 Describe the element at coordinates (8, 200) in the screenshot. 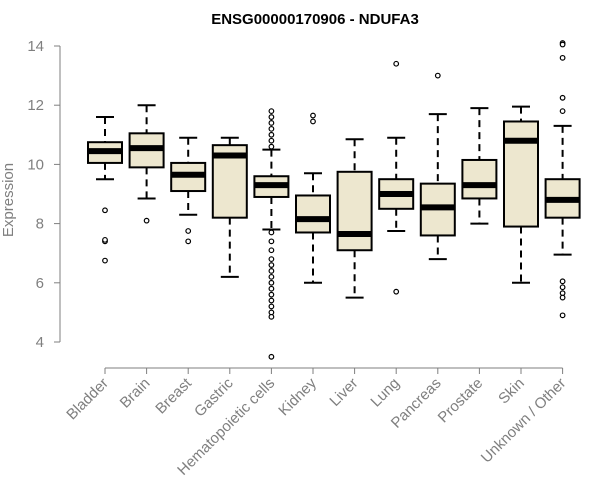

I see `y-axis-title: Expression` at that location.